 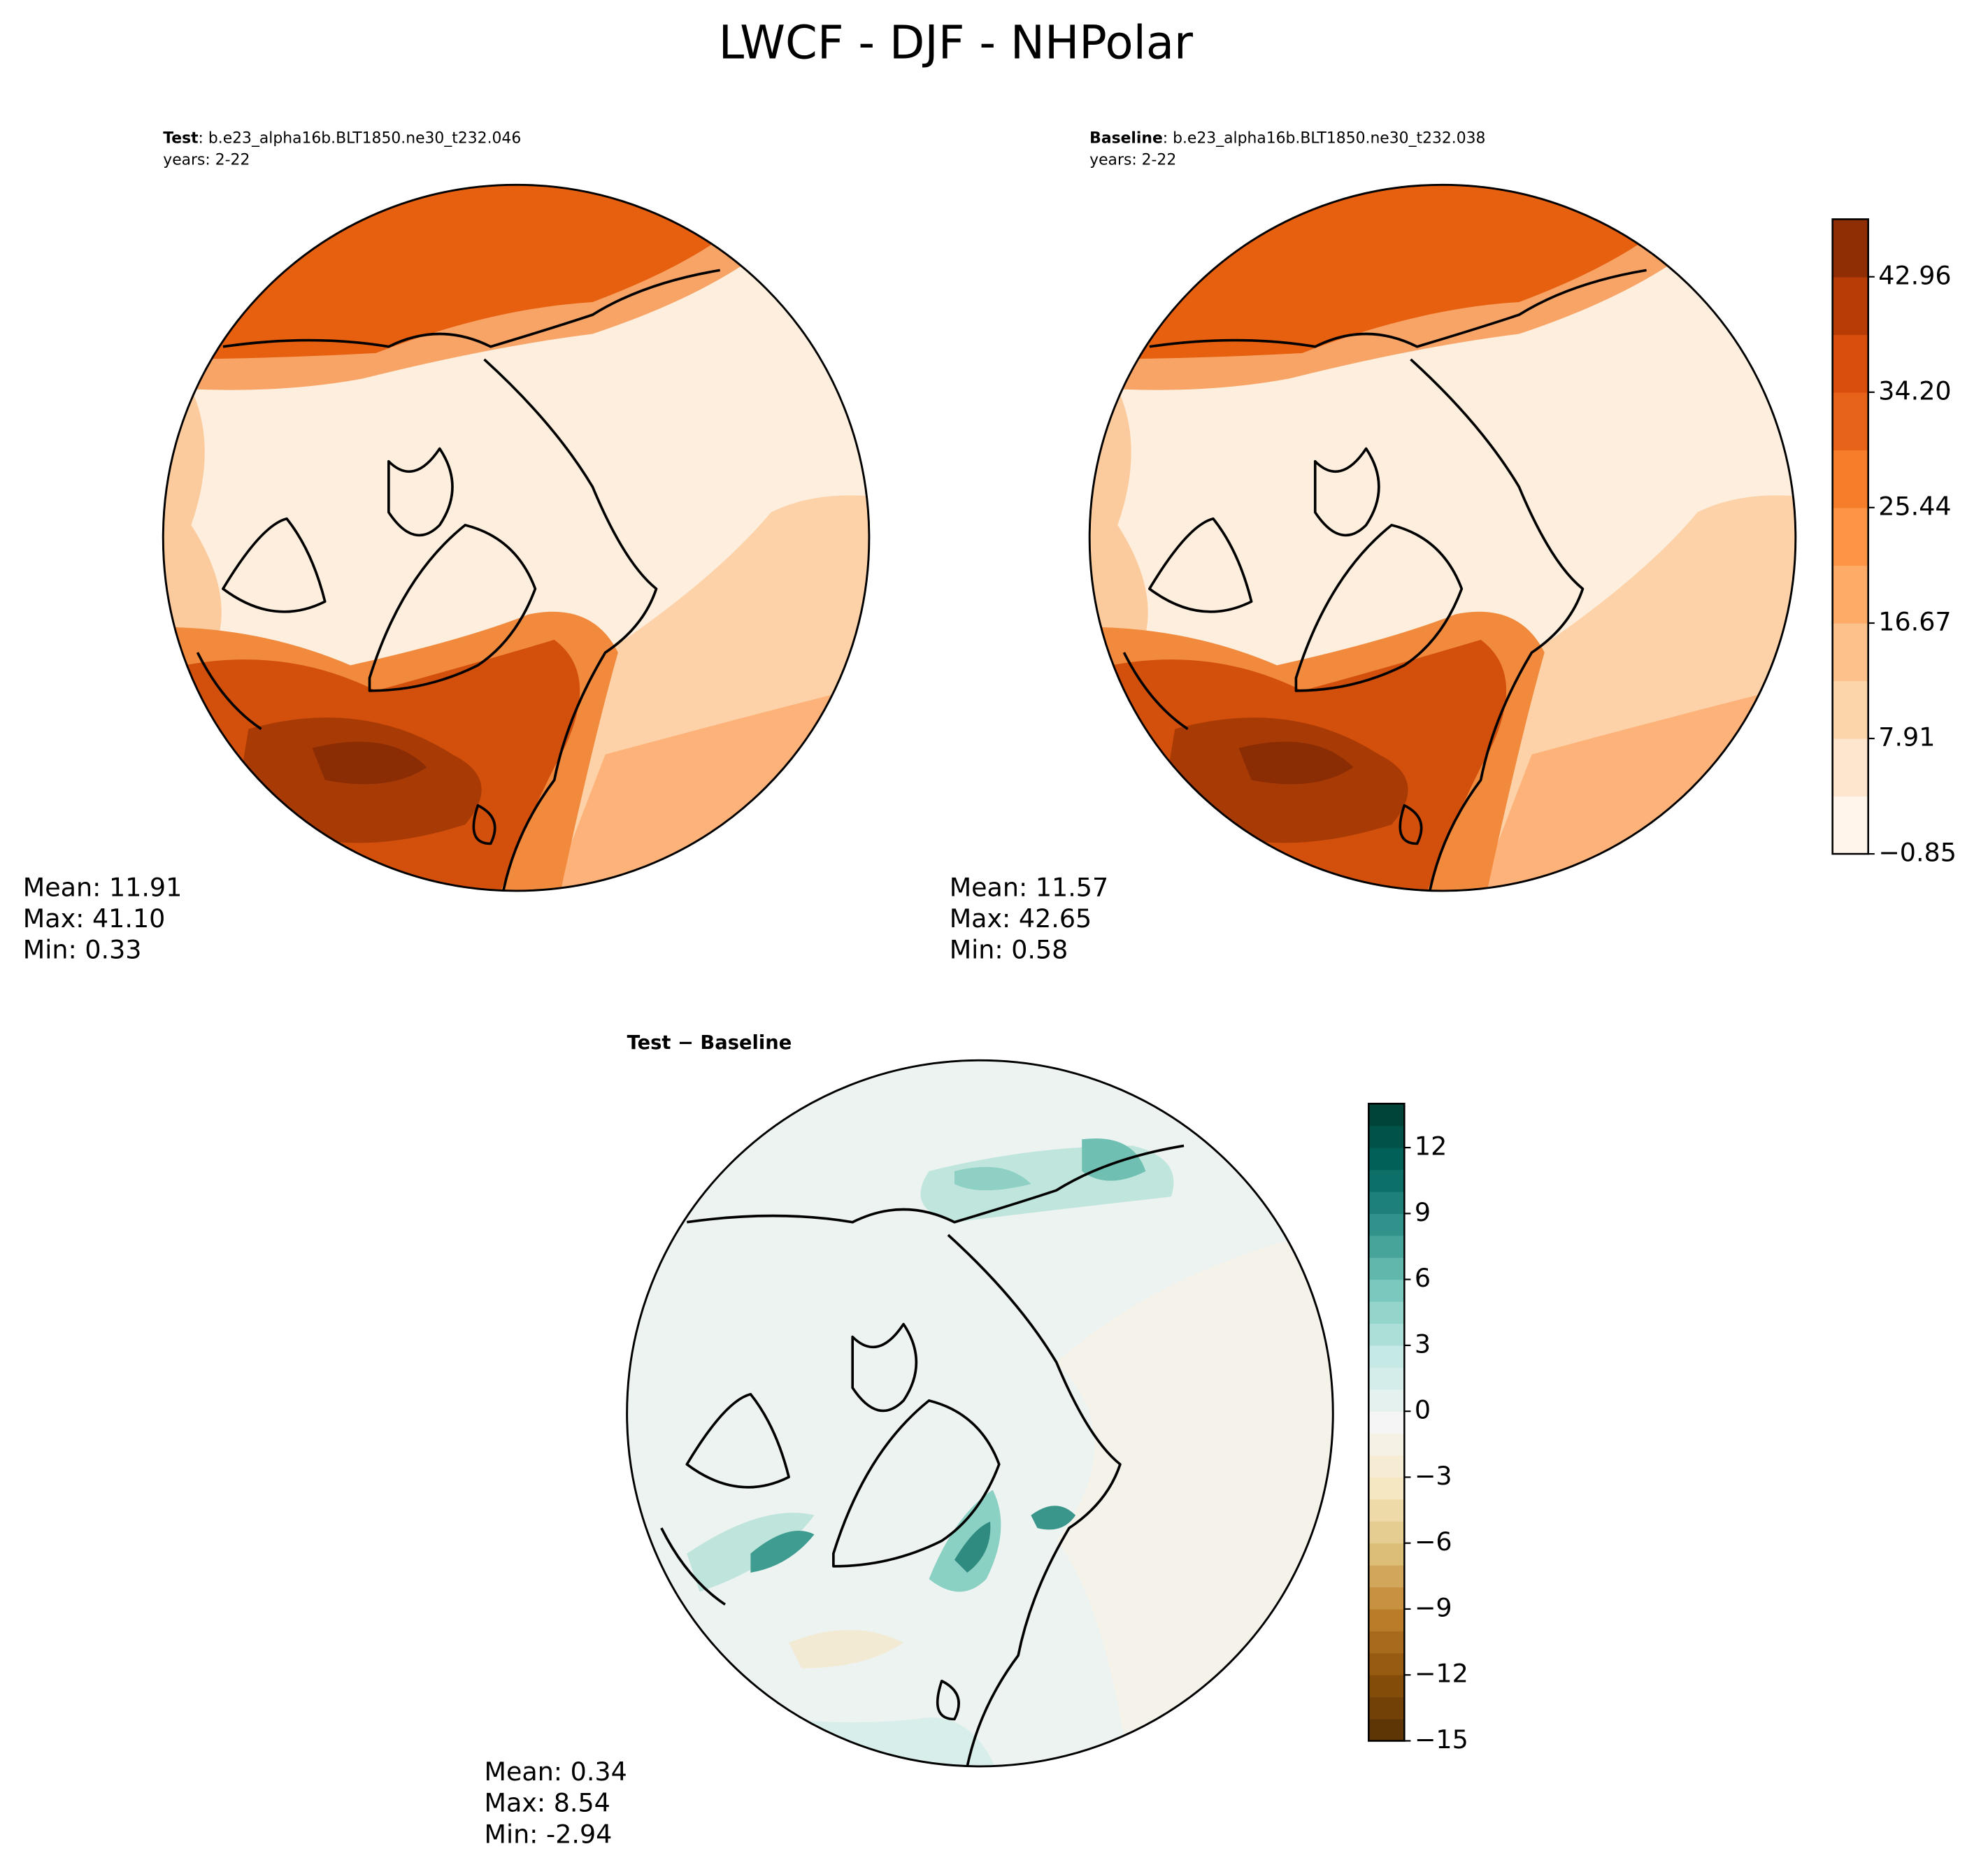 What do you see at coordinates (980, 1413) in the screenshot?
I see `diff-map` at bounding box center [980, 1413].